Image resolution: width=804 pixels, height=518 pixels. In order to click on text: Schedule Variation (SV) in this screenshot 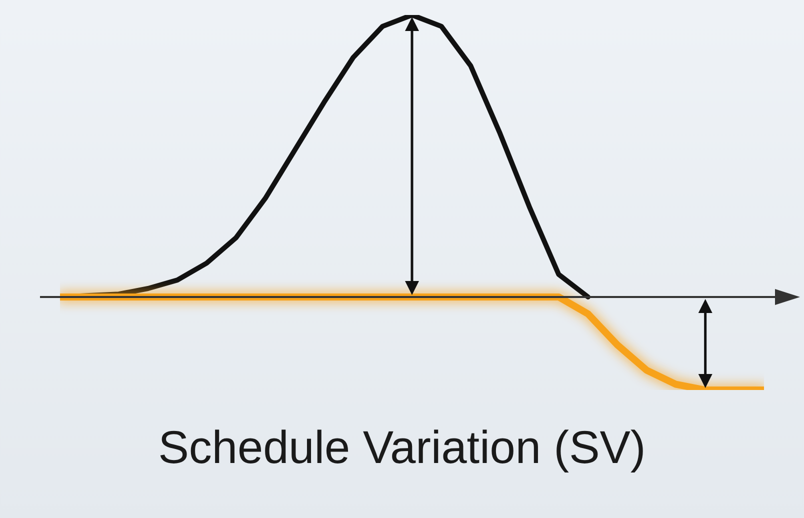, I will do `click(402, 447)`.